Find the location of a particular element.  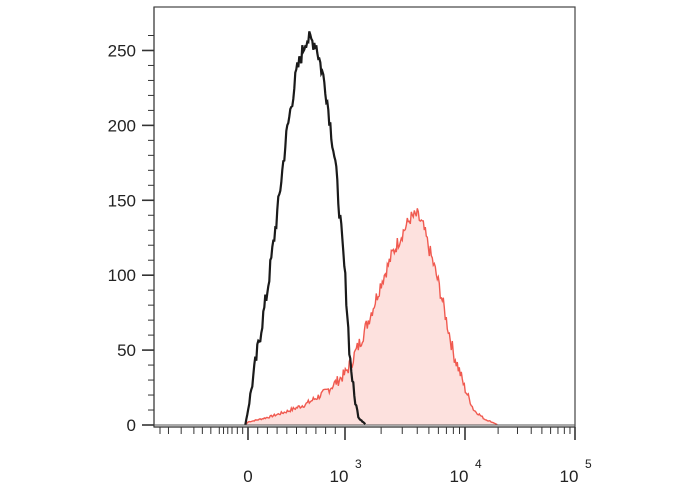

y-tick-label: 150 is located at coordinates (122, 200).